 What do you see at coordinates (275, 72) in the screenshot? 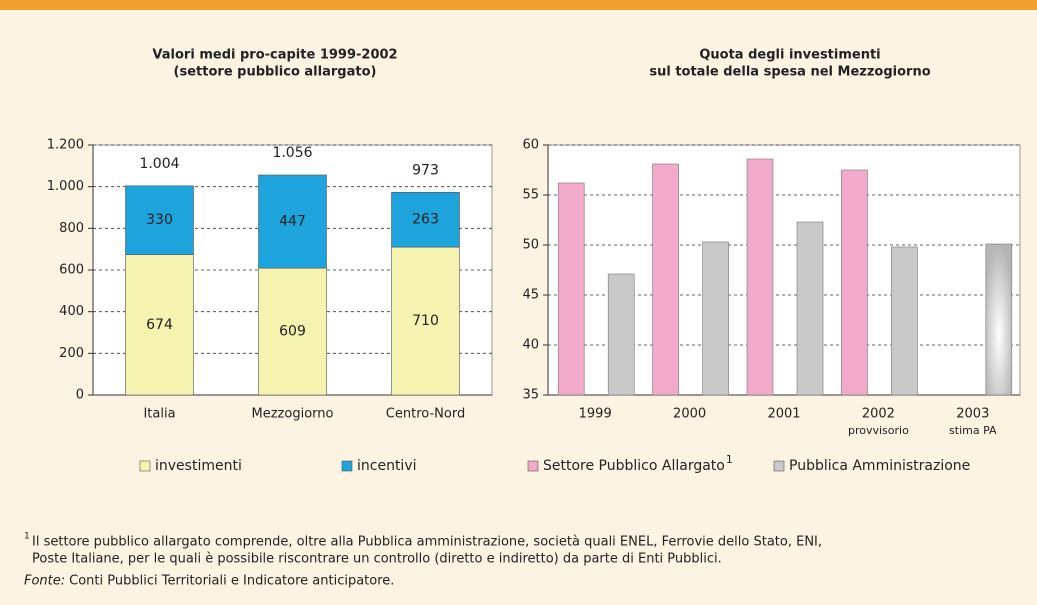
I see `chart-subtitle: (settore pubblico allargato)` at bounding box center [275, 72].